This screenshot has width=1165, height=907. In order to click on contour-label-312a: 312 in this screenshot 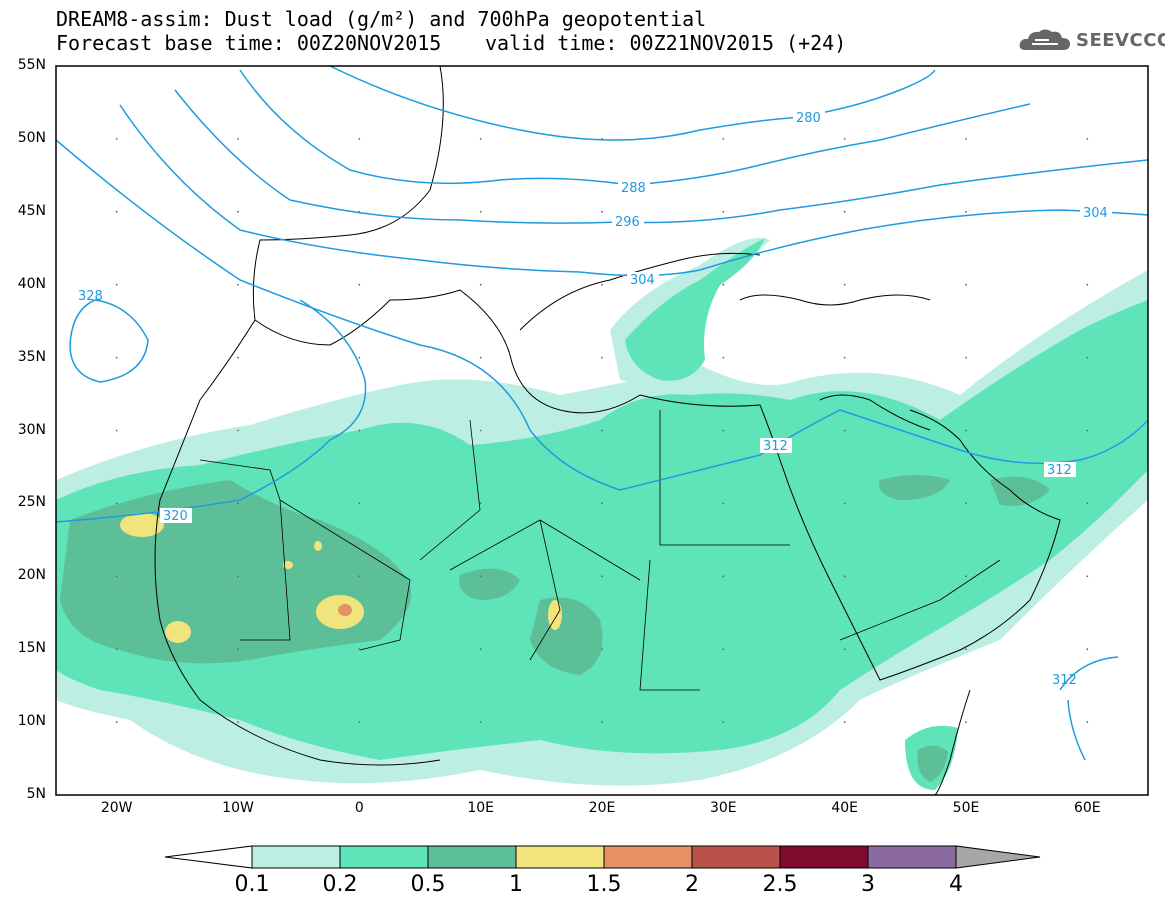, I will do `click(775, 446)`.